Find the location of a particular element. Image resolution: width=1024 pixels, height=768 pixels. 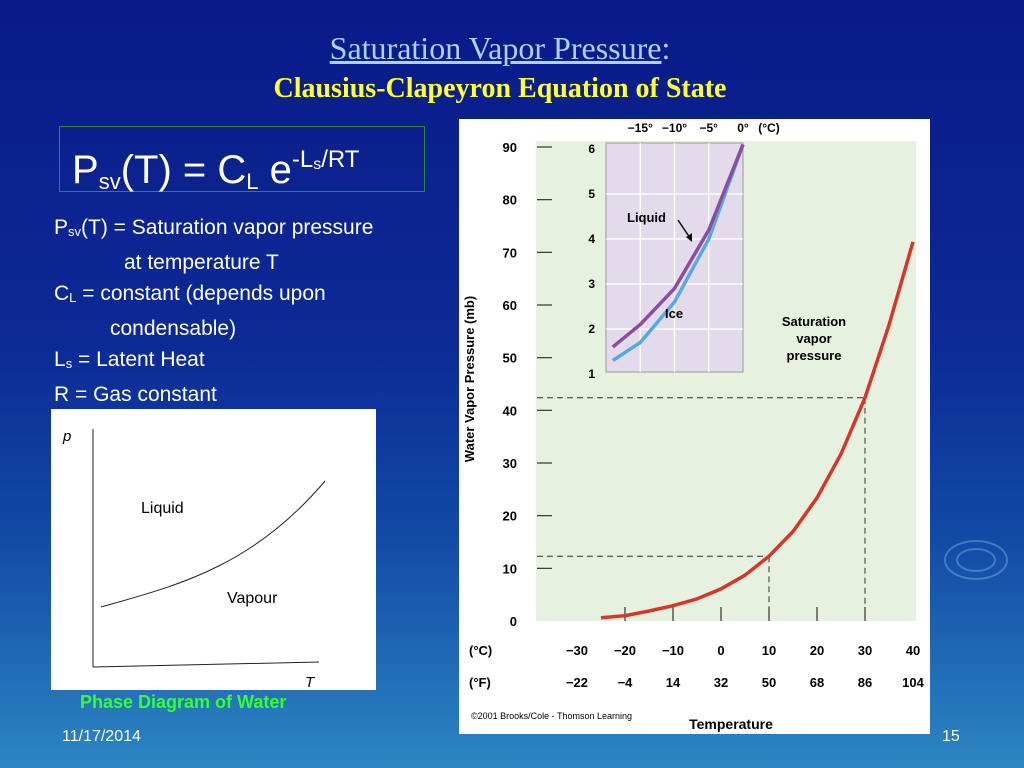

ripple-decoration is located at coordinates (976, 560).